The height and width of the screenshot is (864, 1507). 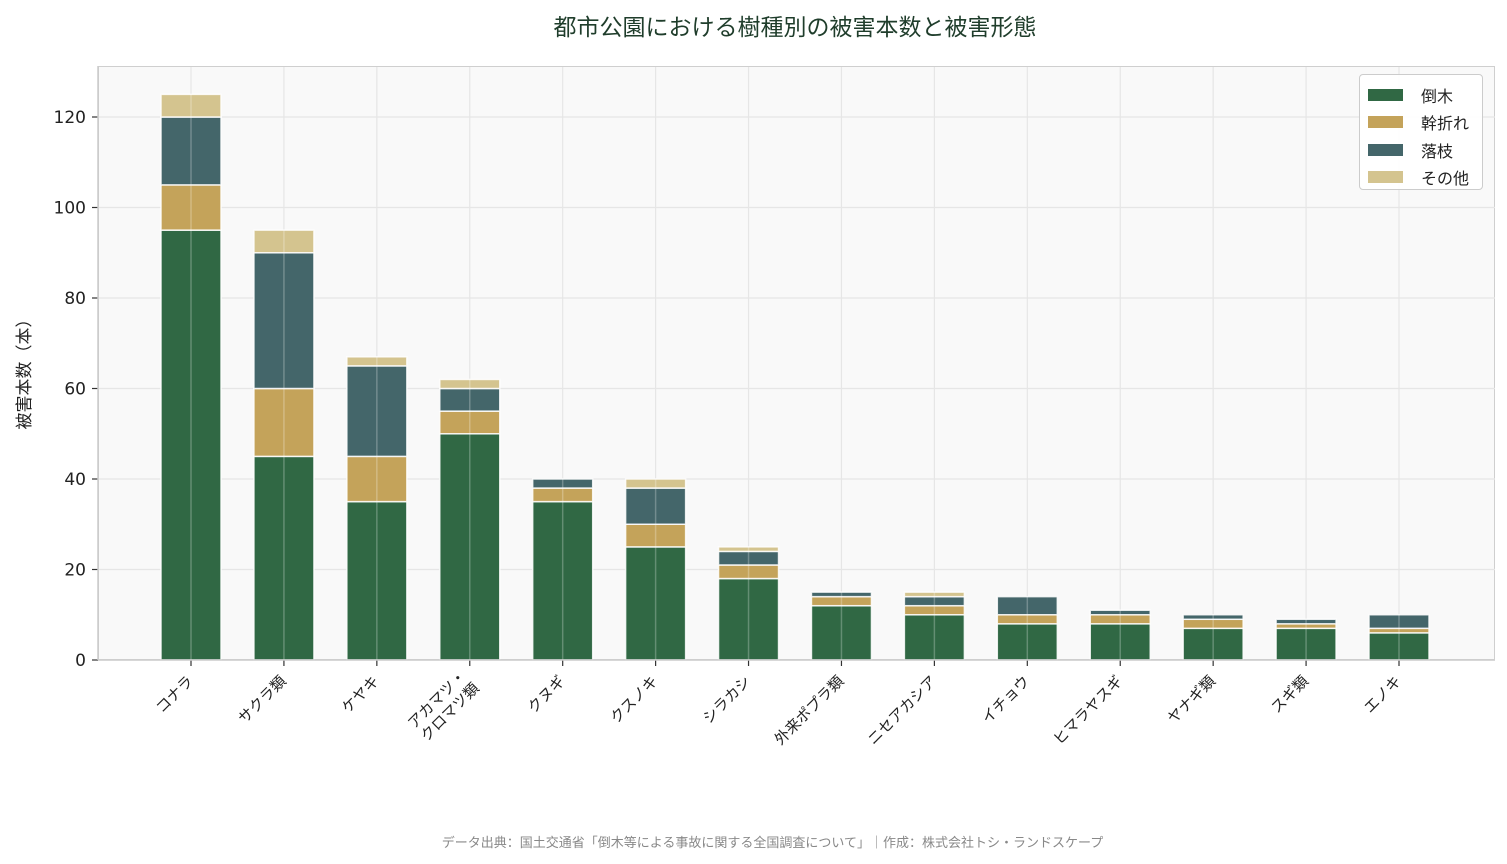 I want to click on y-tick-label: 60, so click(x=75, y=390).